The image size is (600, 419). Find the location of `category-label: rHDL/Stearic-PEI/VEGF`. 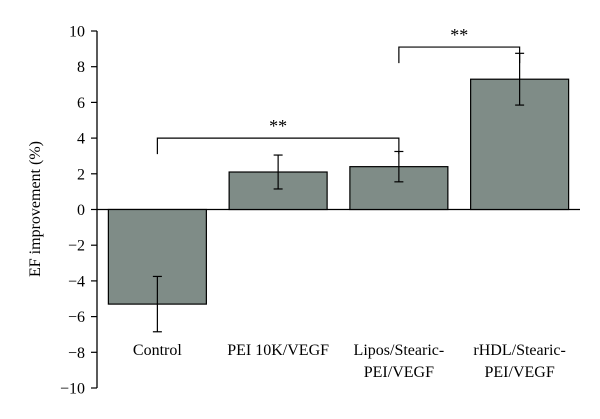

category-label: rHDL/Stearic-PEI/VEGF is located at coordinates (519, 361).